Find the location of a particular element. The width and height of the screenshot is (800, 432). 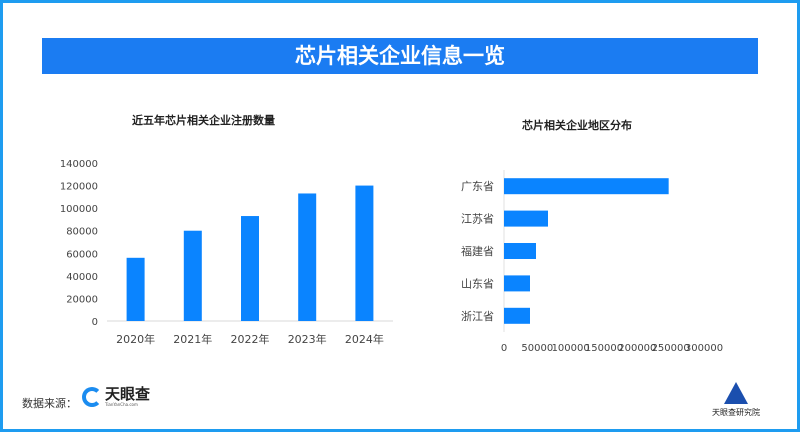

y-tick-label: 100000 is located at coordinates (79, 209).